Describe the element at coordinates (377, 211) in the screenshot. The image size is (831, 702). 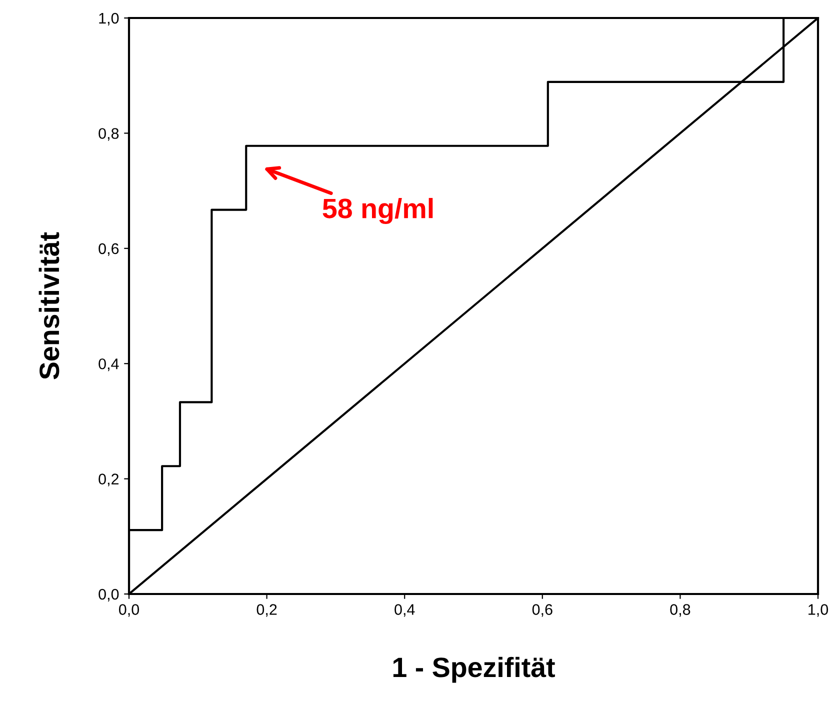
I see `annotation: 58 ng/ml` at that location.